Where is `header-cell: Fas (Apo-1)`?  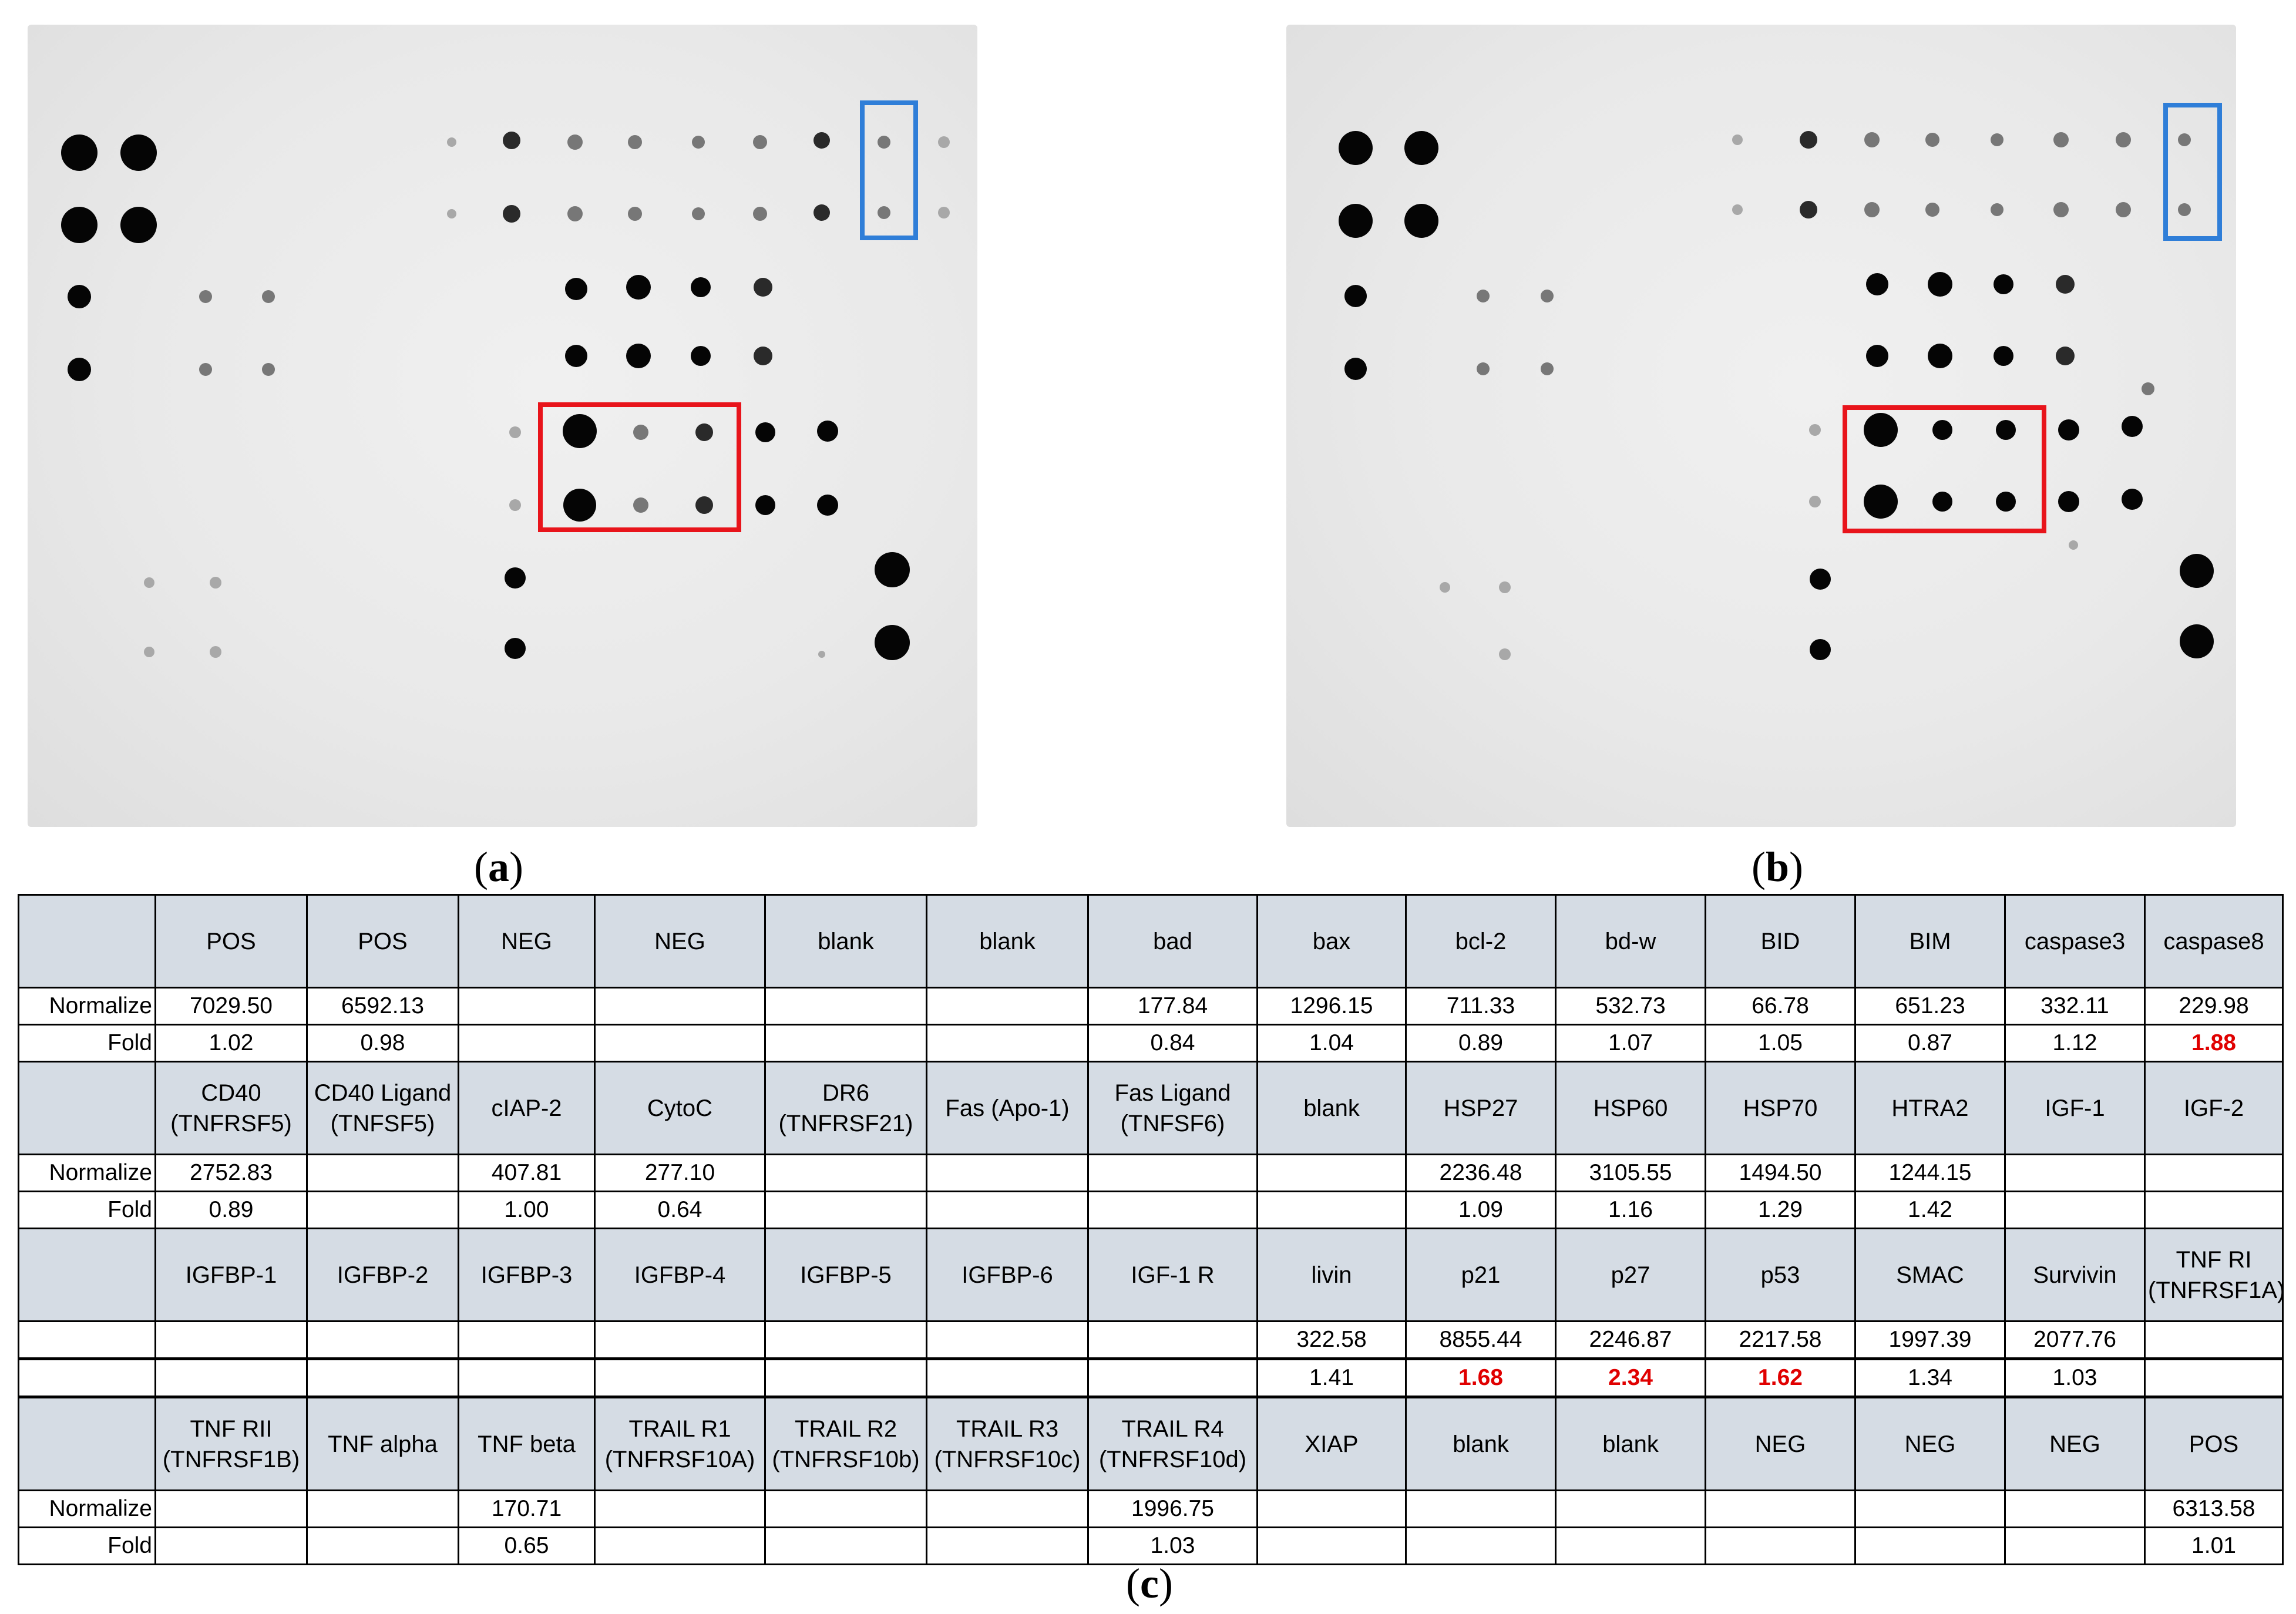
header-cell: Fas (Apo-1) is located at coordinates (1007, 1108).